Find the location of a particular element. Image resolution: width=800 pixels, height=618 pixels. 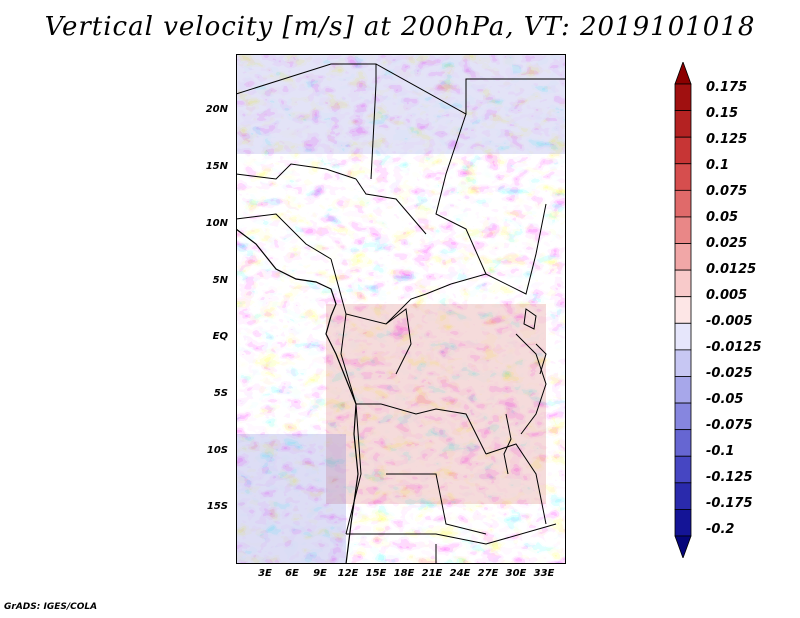

lat-label-5s: 5S is located at coordinates (220, 393).